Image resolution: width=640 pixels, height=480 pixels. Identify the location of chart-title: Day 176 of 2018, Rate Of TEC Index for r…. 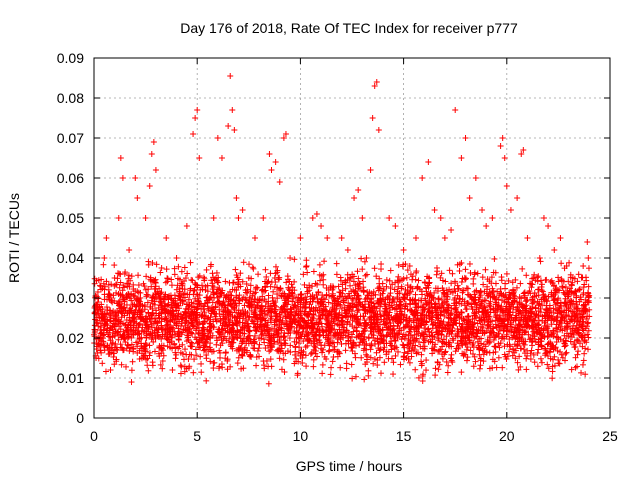
(349, 28).